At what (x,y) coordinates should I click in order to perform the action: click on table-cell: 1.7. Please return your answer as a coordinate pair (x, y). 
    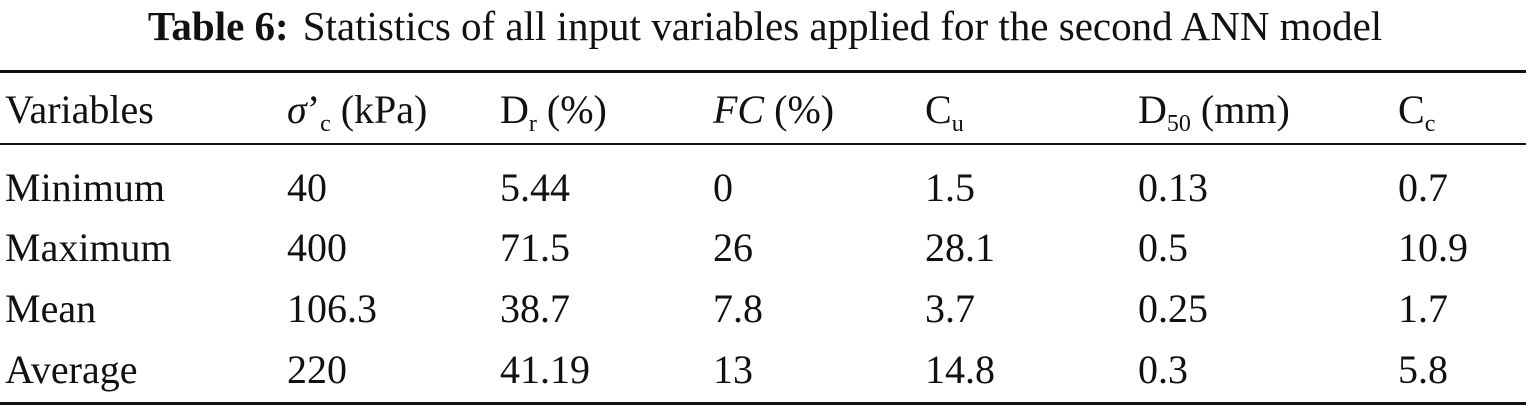
    Looking at the image, I should click on (1423, 308).